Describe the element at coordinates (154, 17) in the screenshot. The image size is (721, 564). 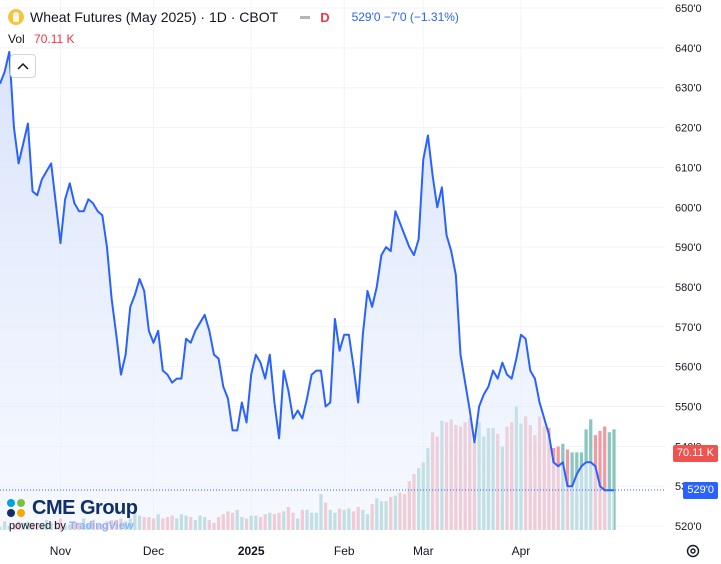
I see `symbol-title: Wheat Futures (May 2025) · 1D · CBOT` at that location.